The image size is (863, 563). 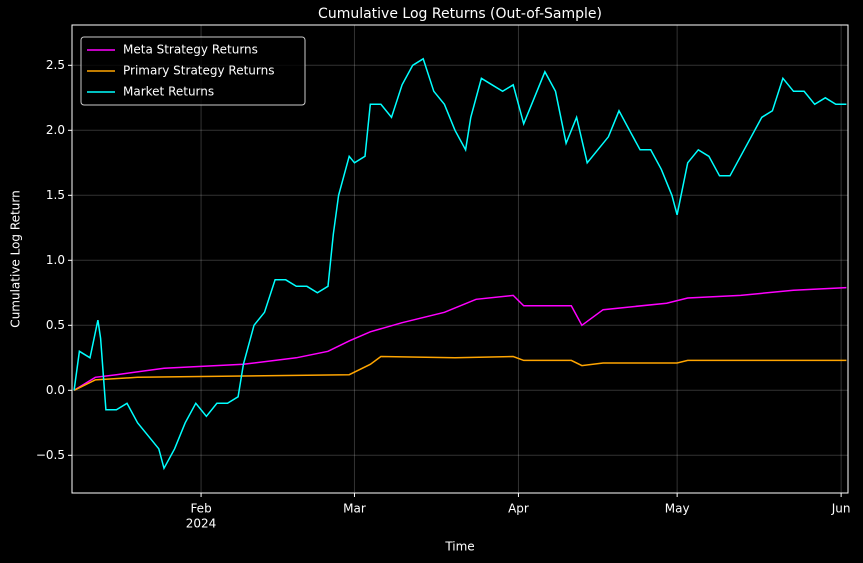 I want to click on legend-label: Market Returns, so click(x=168, y=92).